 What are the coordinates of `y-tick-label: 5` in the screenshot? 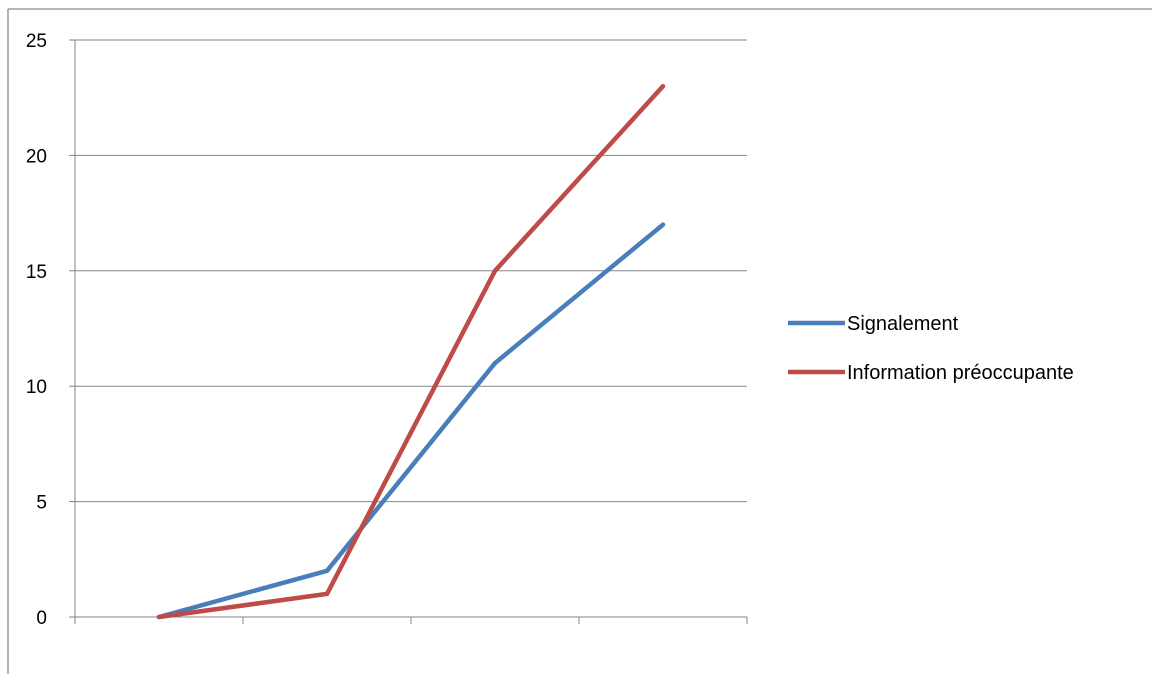 It's located at (41, 503).